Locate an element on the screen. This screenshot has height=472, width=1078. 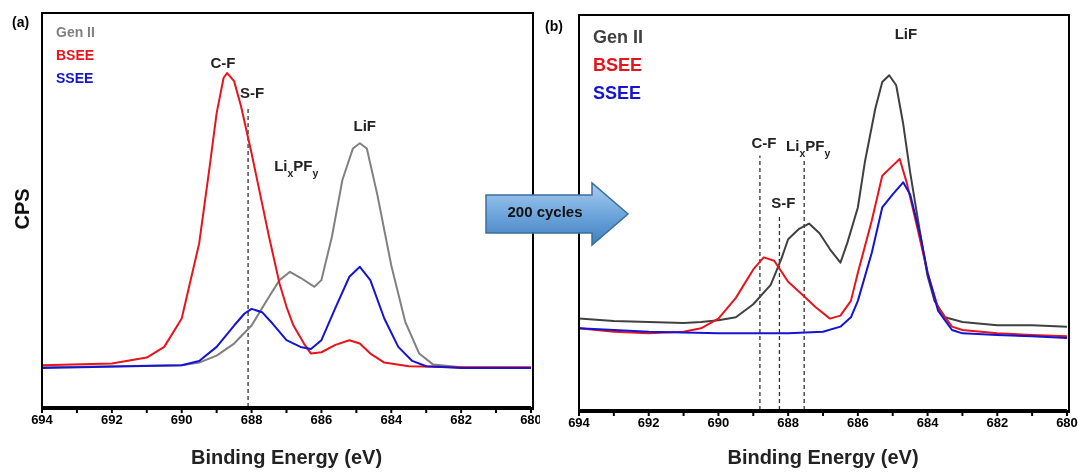
y-axis-title: CPS is located at coordinates (22, 209).